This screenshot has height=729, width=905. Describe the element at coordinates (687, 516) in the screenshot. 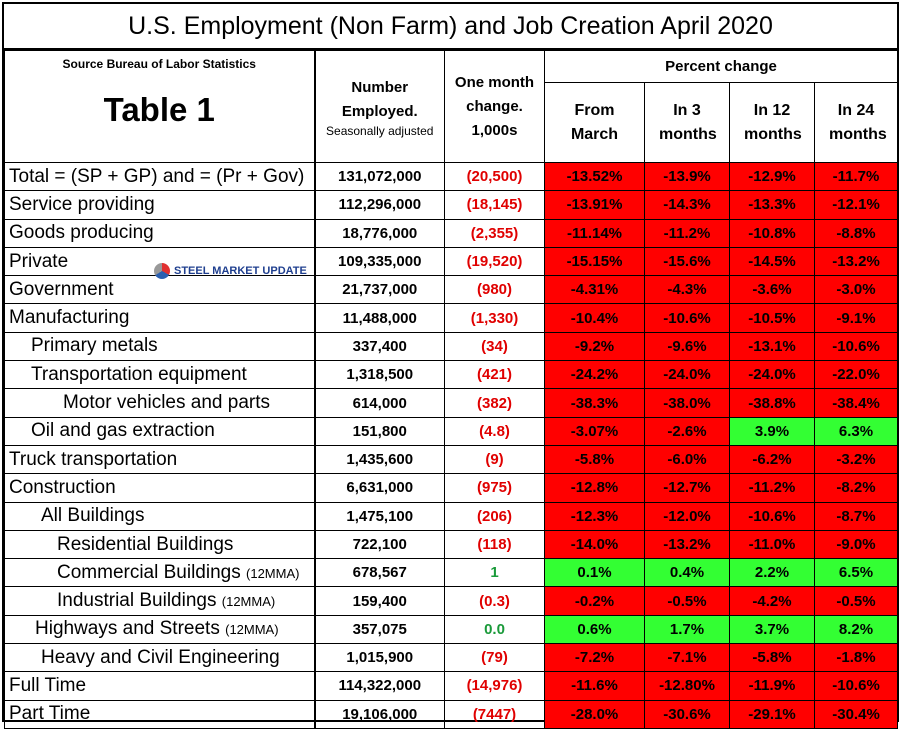

I see `percent-change: -12.0%` at that location.